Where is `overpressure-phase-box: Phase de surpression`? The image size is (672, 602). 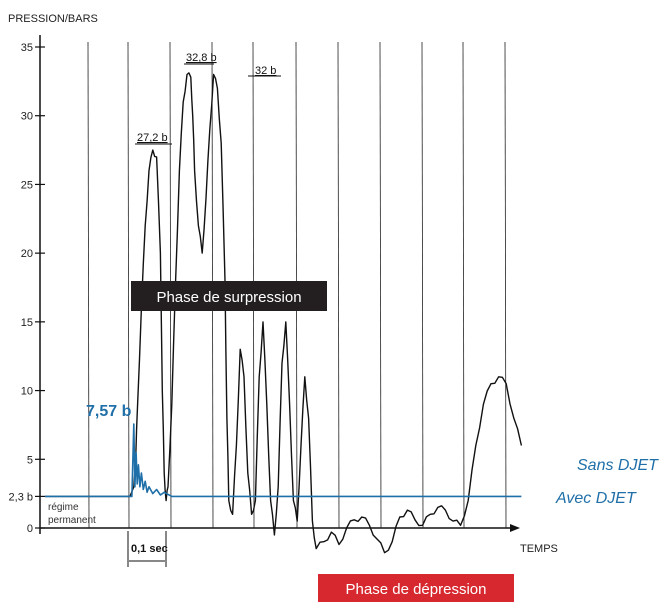
overpressure-phase-box: Phase de surpression is located at coordinates (229, 296).